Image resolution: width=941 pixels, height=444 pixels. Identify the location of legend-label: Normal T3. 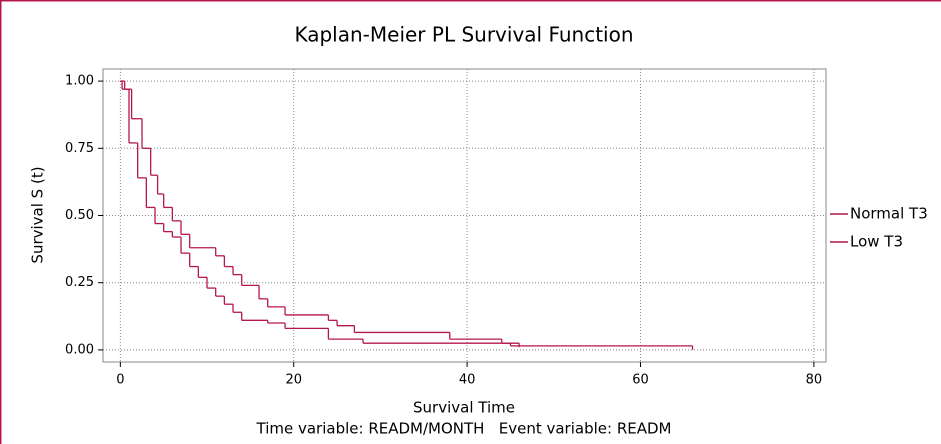
(889, 214).